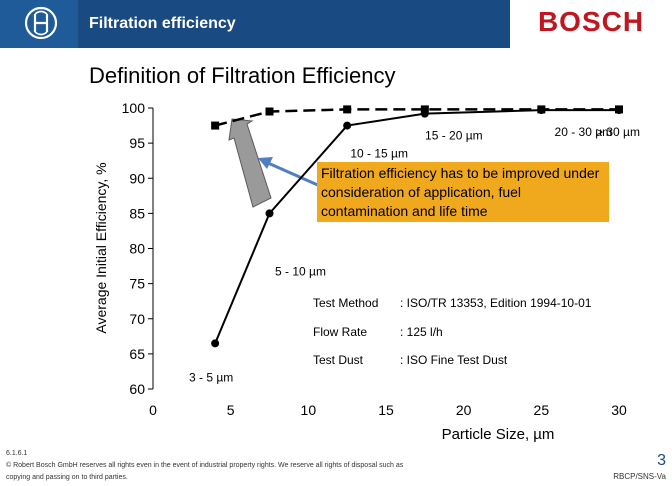  Describe the element at coordinates (379, 154) in the screenshot. I see `point-range-label: 10 - 15 µm` at that location.